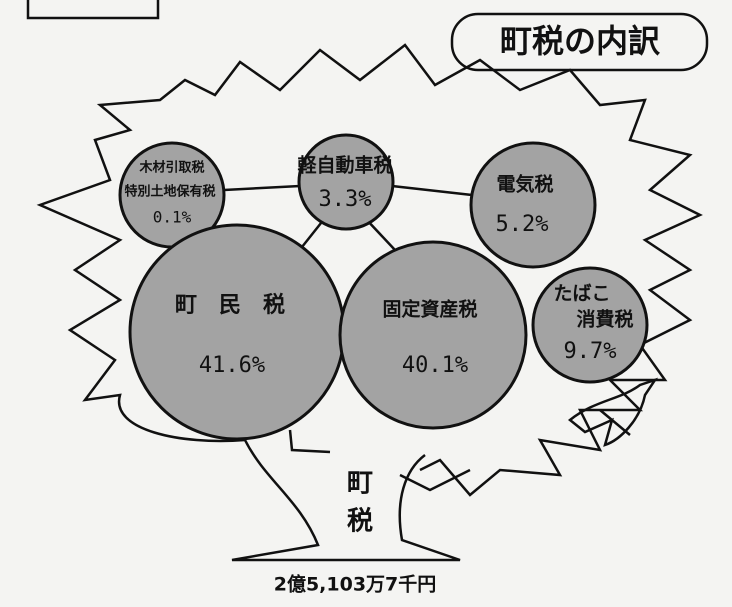 Image resolution: width=732 pixels, height=607 pixels. Describe the element at coordinates (429, 309) in the screenshot. I see `node-label: 固定資産税` at that location.